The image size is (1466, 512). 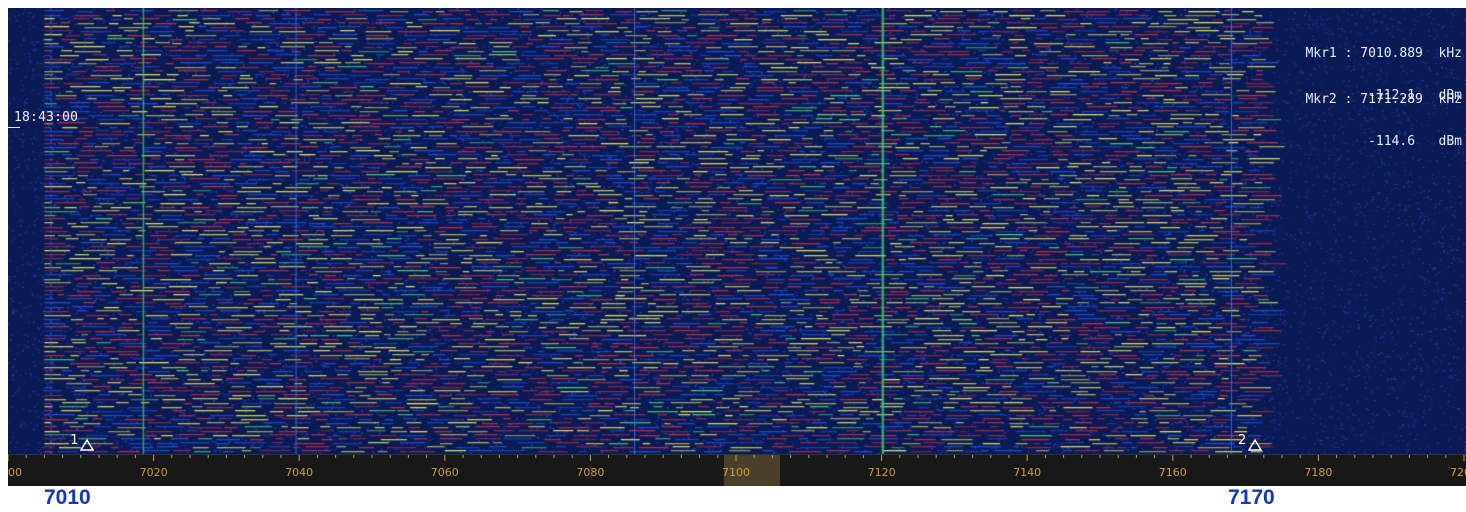 What do you see at coordinates (1332, 75) in the screenshot?
I see `marker1-readout: Mkr1 : 7010.889 kHz -112.1 dBm` at bounding box center [1332, 75].